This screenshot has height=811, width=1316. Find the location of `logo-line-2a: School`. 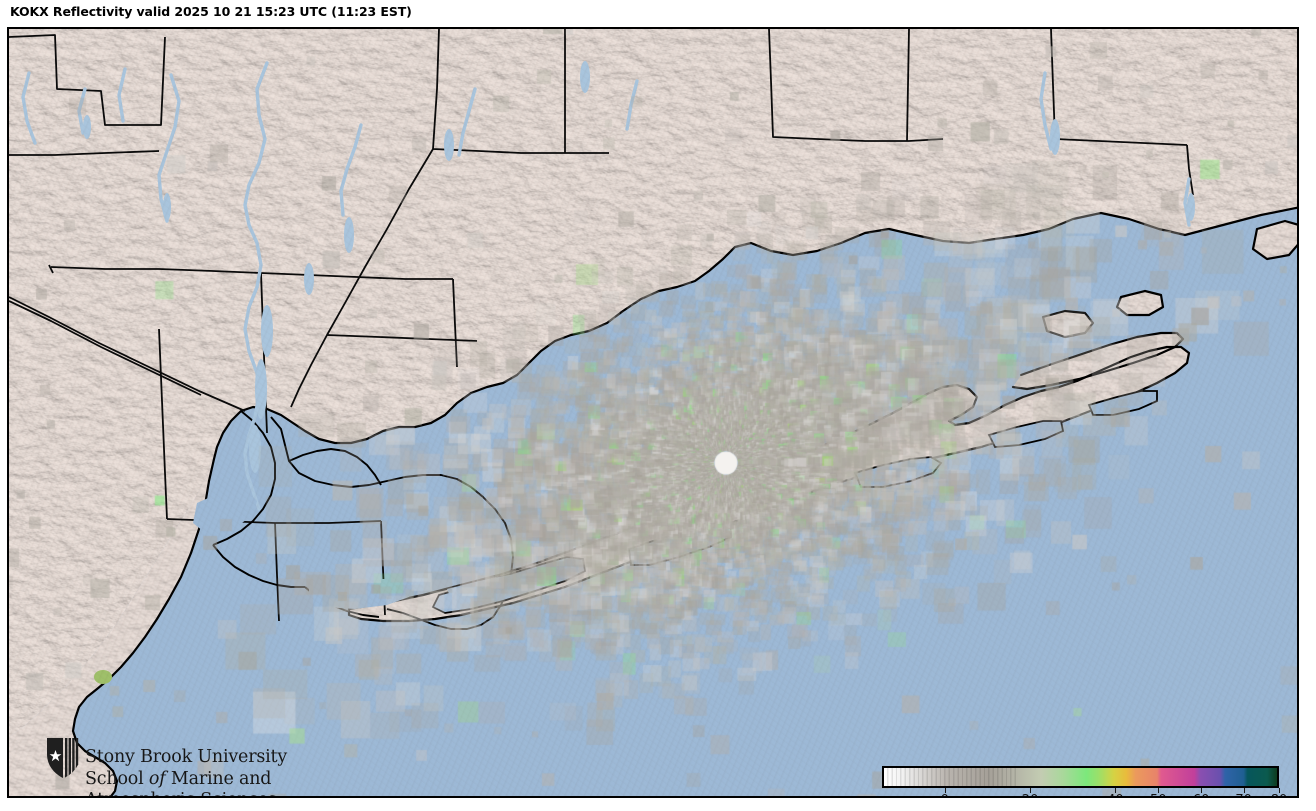

logo-line-2a: School is located at coordinates (117, 778).